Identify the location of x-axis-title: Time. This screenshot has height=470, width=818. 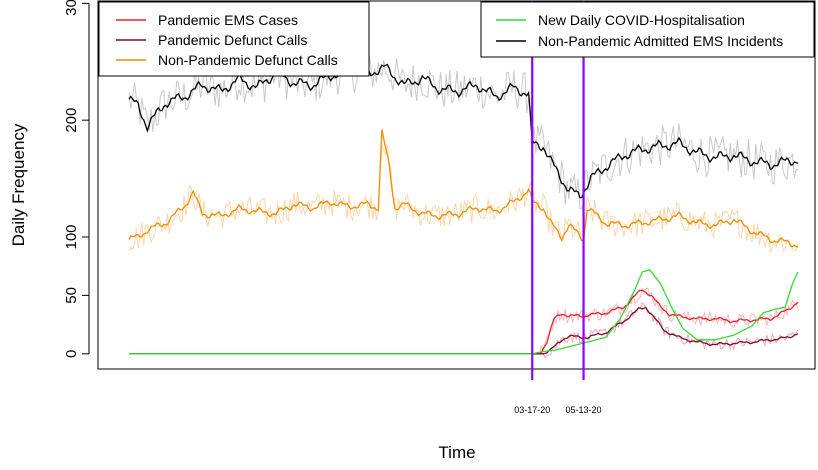
(456, 452).